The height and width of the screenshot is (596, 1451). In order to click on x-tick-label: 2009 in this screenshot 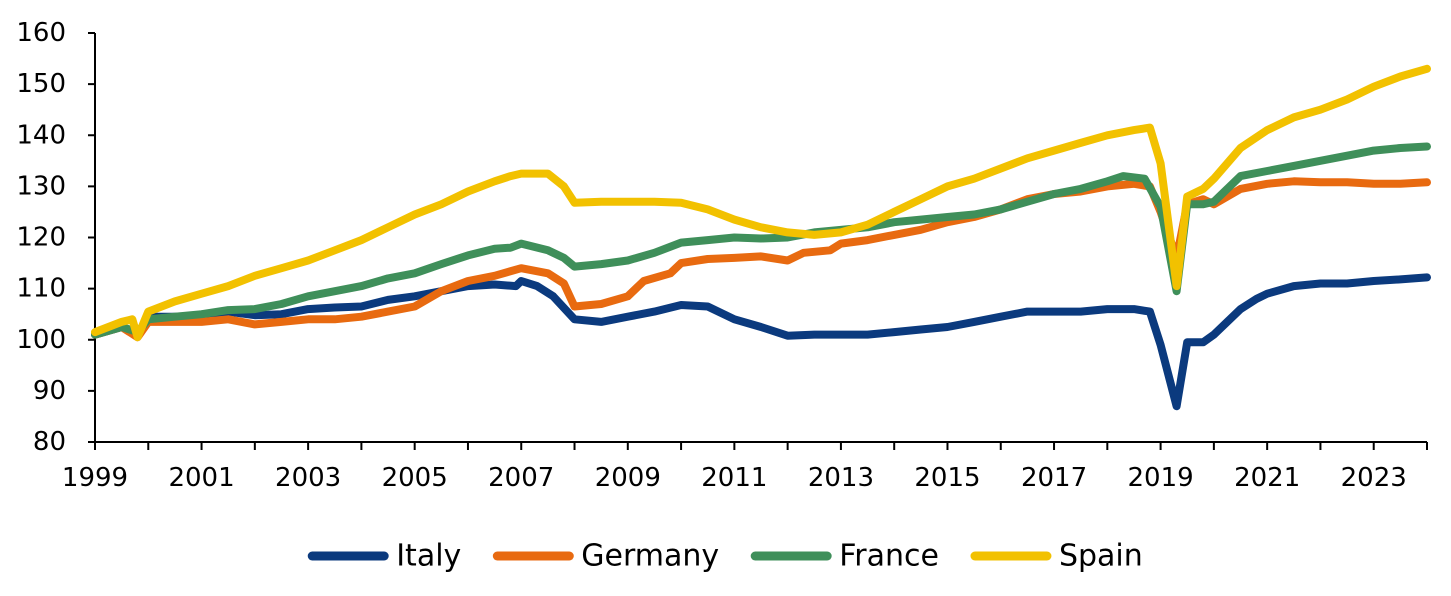, I will do `click(628, 478)`.